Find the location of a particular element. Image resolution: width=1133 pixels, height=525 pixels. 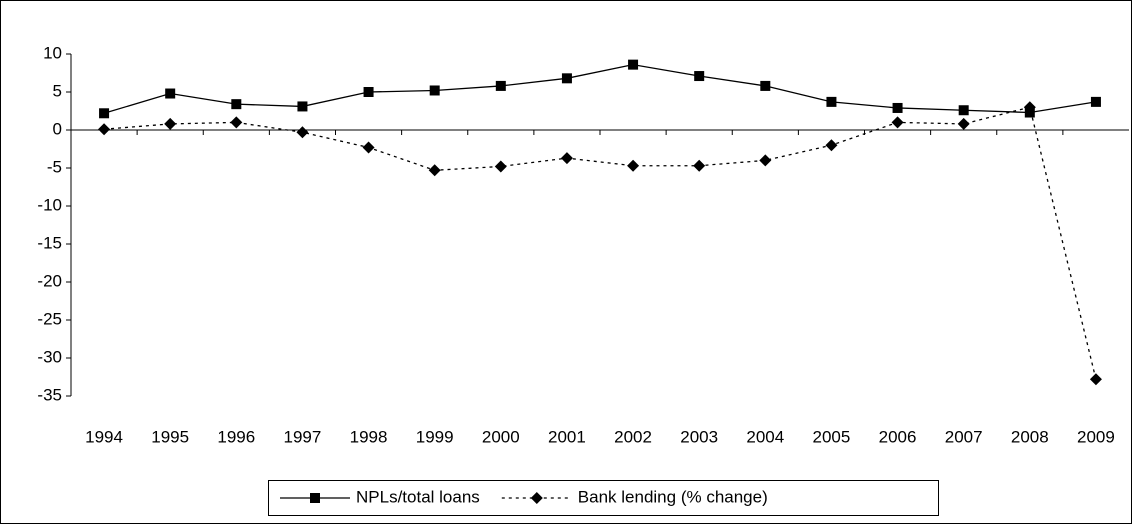

x-tick-label: 1995 is located at coordinates (170, 436).